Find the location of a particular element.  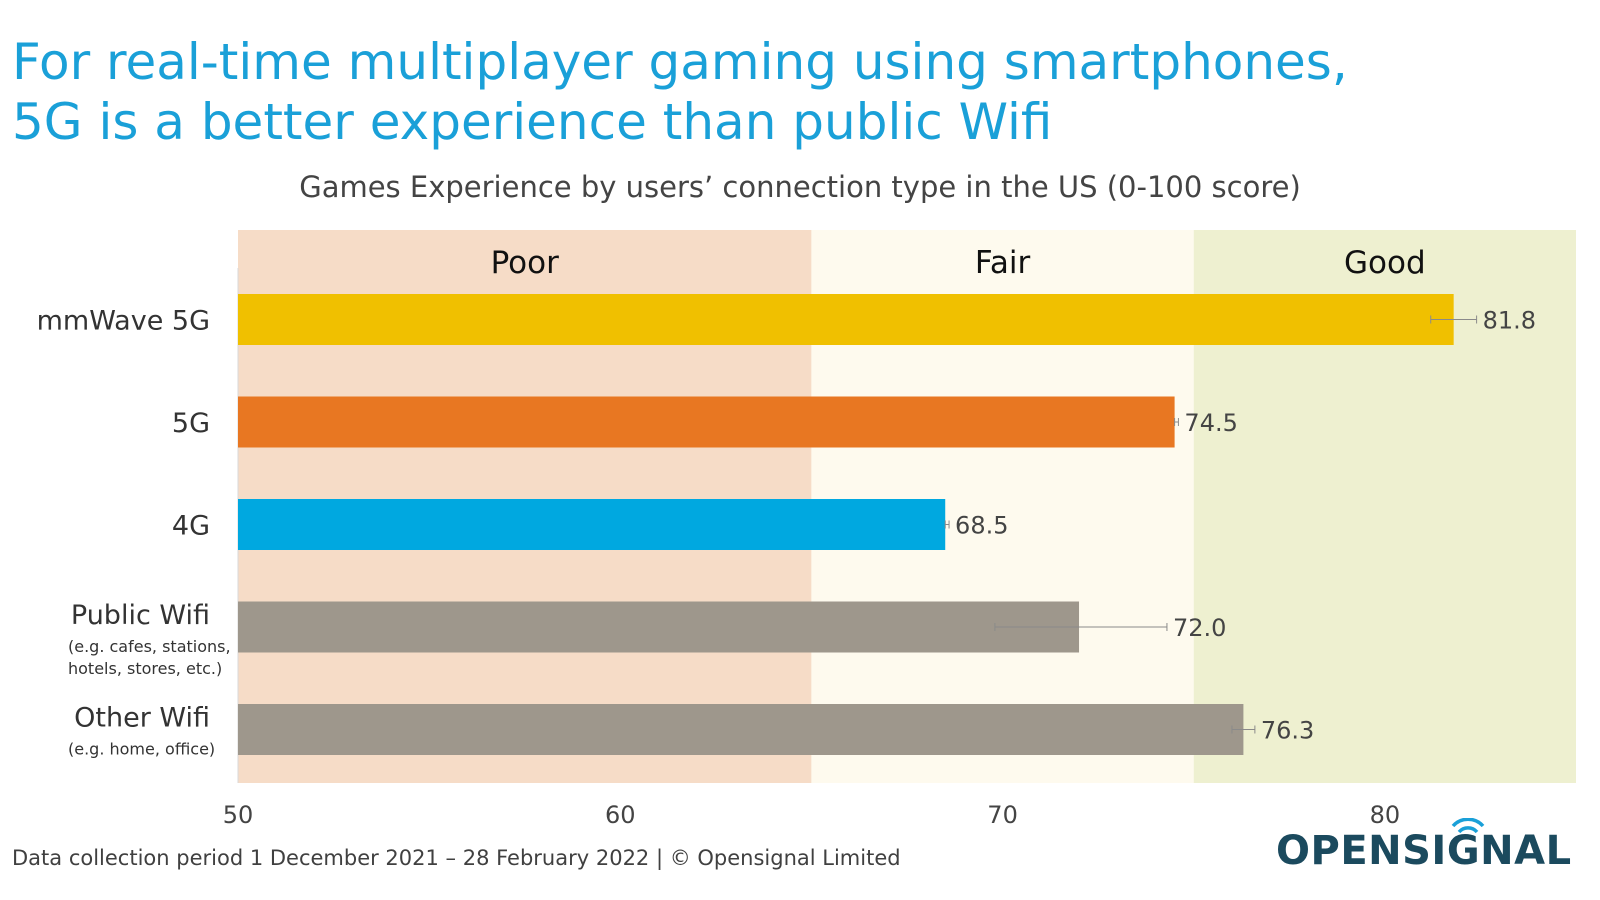

value-label-3: 72.0 is located at coordinates (1199, 628).